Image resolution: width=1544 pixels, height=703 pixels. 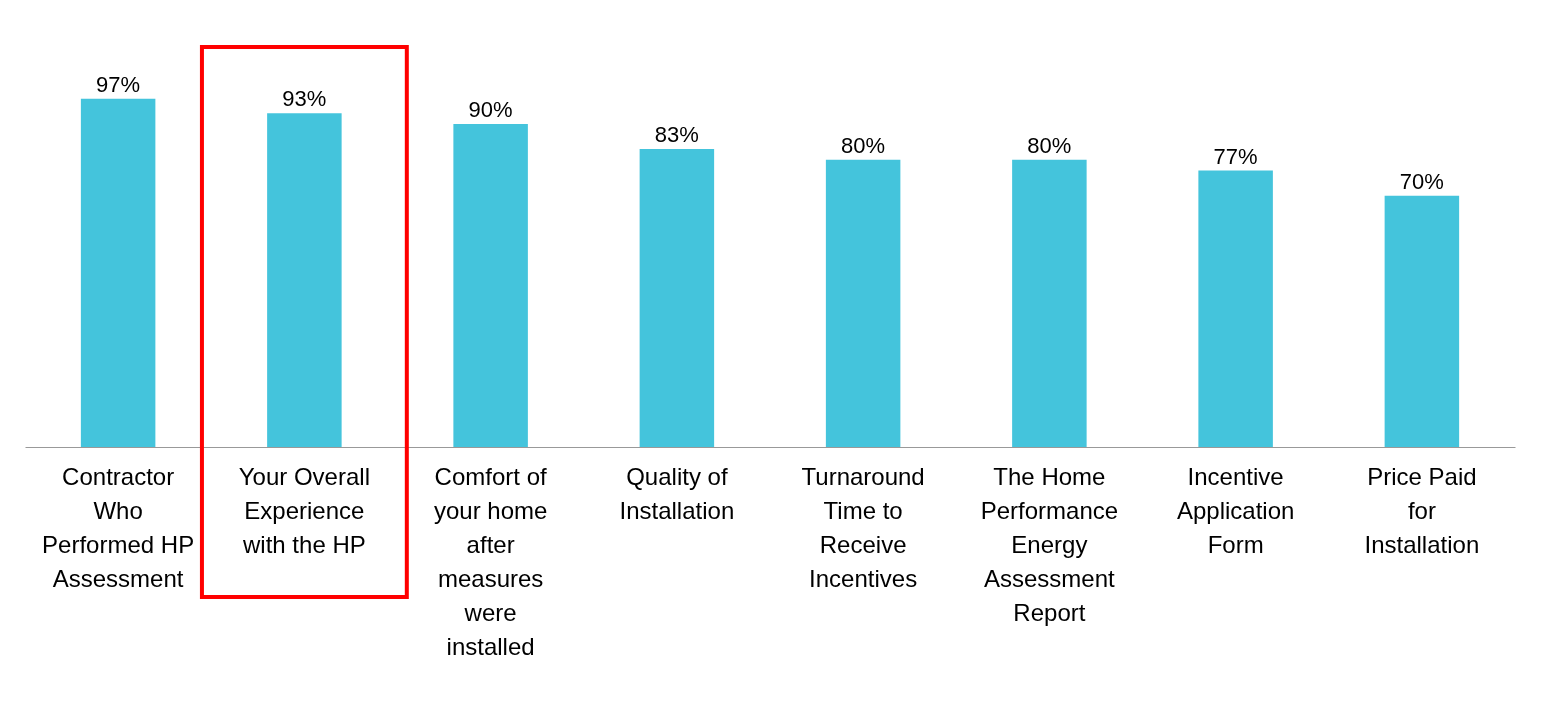 What do you see at coordinates (863, 527) in the screenshot?
I see `x-tick-label: Turnaround Time to Receive Incentives` at bounding box center [863, 527].